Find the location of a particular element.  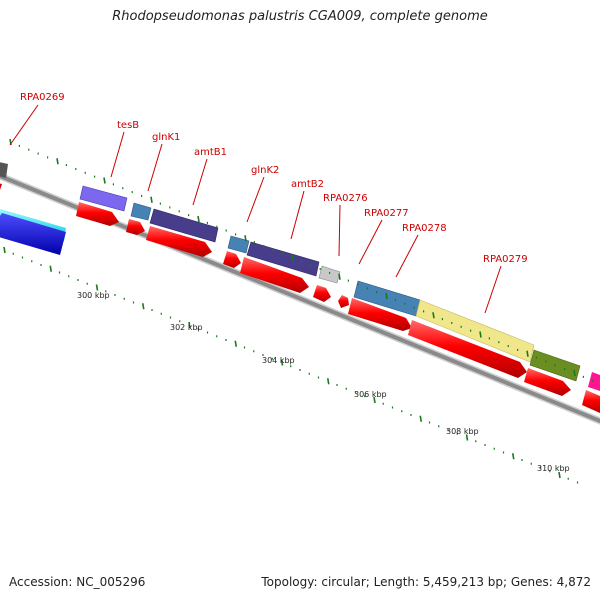

gene-glnK2 is located at coordinates (238, 244).